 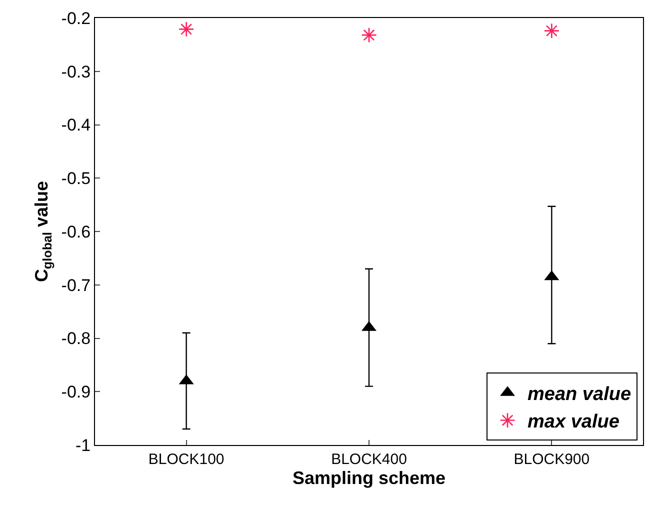 What do you see at coordinates (76, 72) in the screenshot?
I see `y-tick-label: -0.3` at bounding box center [76, 72].